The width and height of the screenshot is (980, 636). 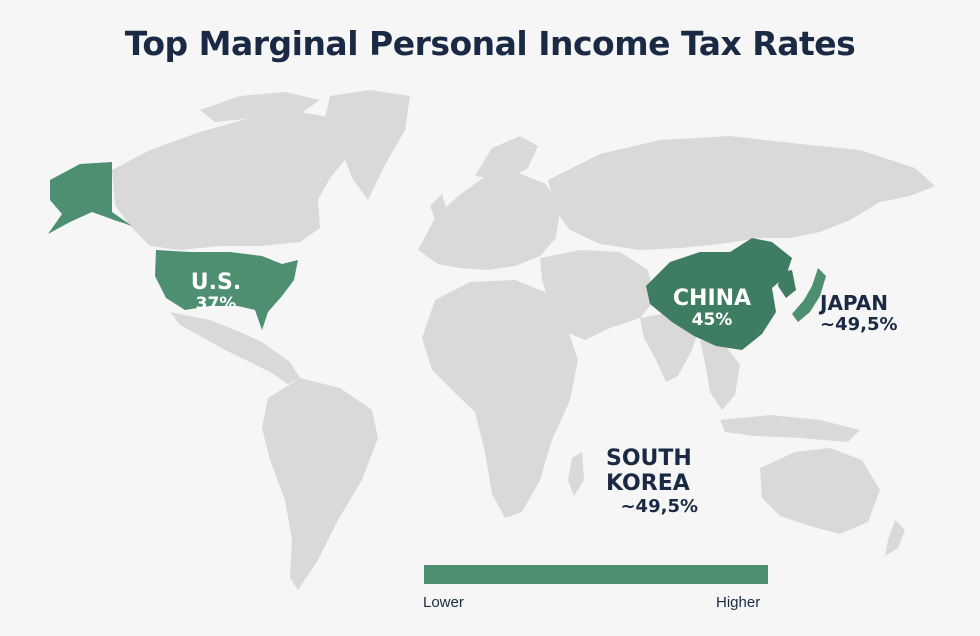 I want to click on arctic-islands-shape, so click(x=260, y=107).